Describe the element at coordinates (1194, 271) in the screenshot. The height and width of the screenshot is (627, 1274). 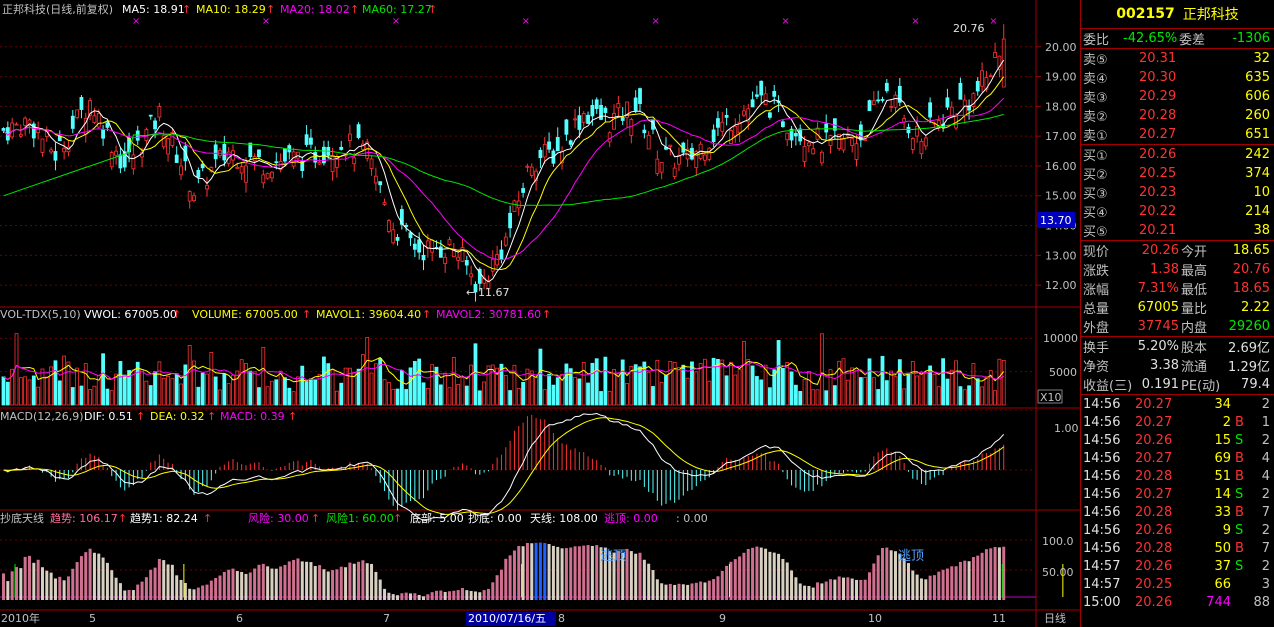
I see `stat-label-2: 最高` at that location.